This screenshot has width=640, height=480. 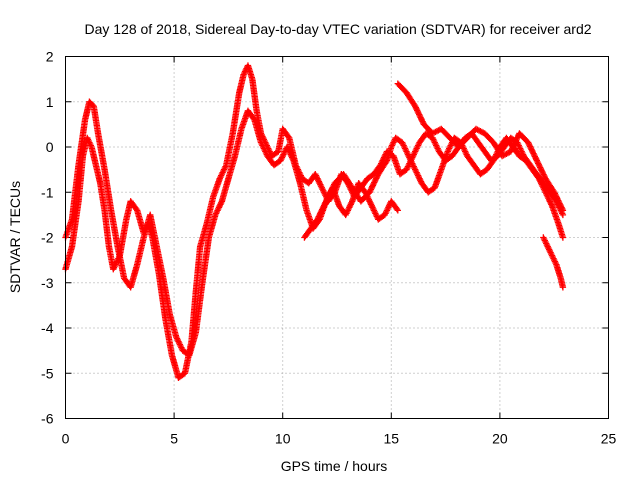 I want to click on x-tick-label: 20, so click(x=500, y=439).